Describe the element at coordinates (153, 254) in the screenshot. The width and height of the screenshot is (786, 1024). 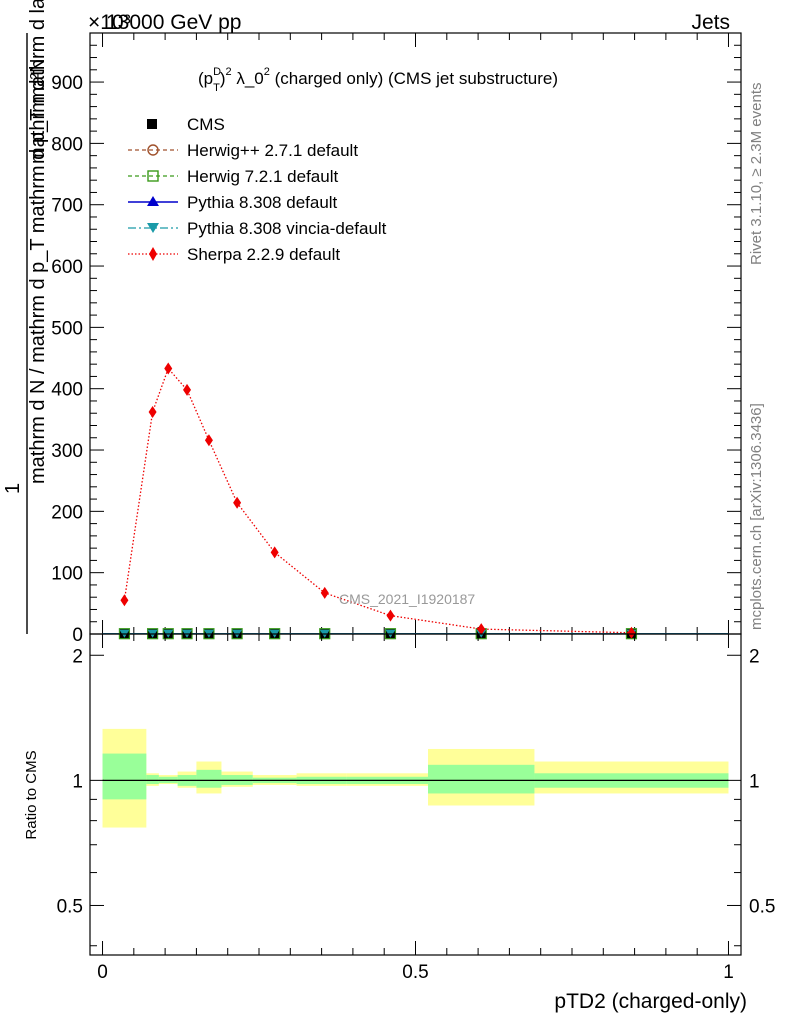
I see `legend-sherpa-marker` at that location.